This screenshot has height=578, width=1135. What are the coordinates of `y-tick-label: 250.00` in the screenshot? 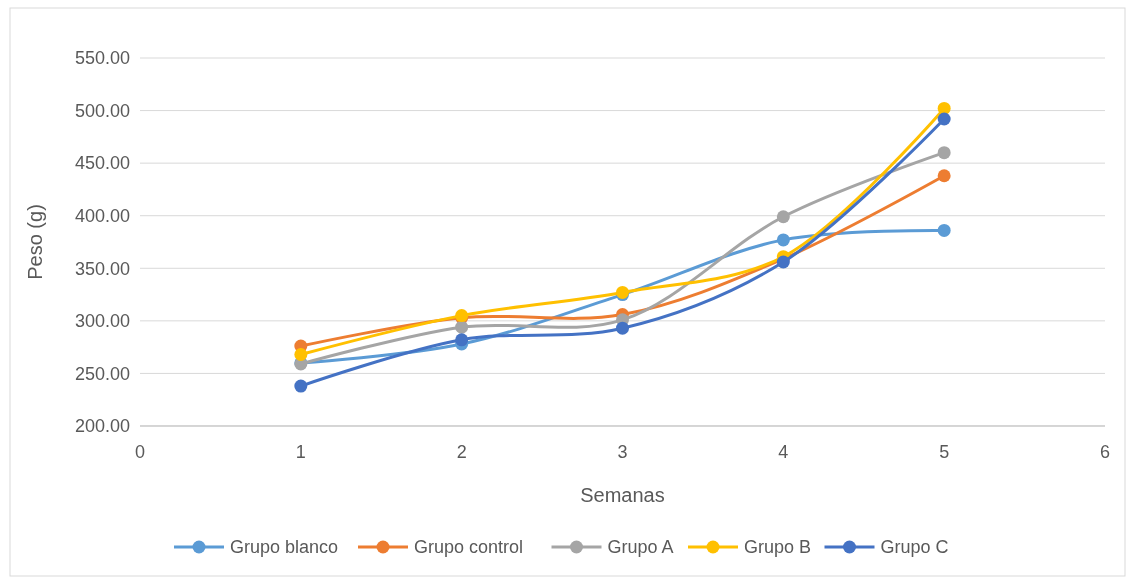 It's located at (102, 373).